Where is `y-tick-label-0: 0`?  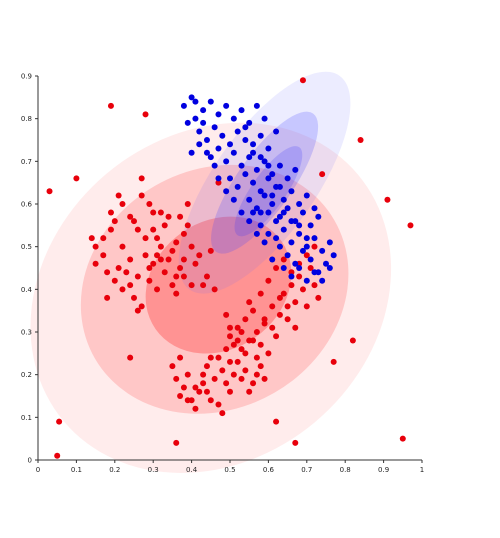
y-tick-label-0: 0 is located at coordinates (30, 461).